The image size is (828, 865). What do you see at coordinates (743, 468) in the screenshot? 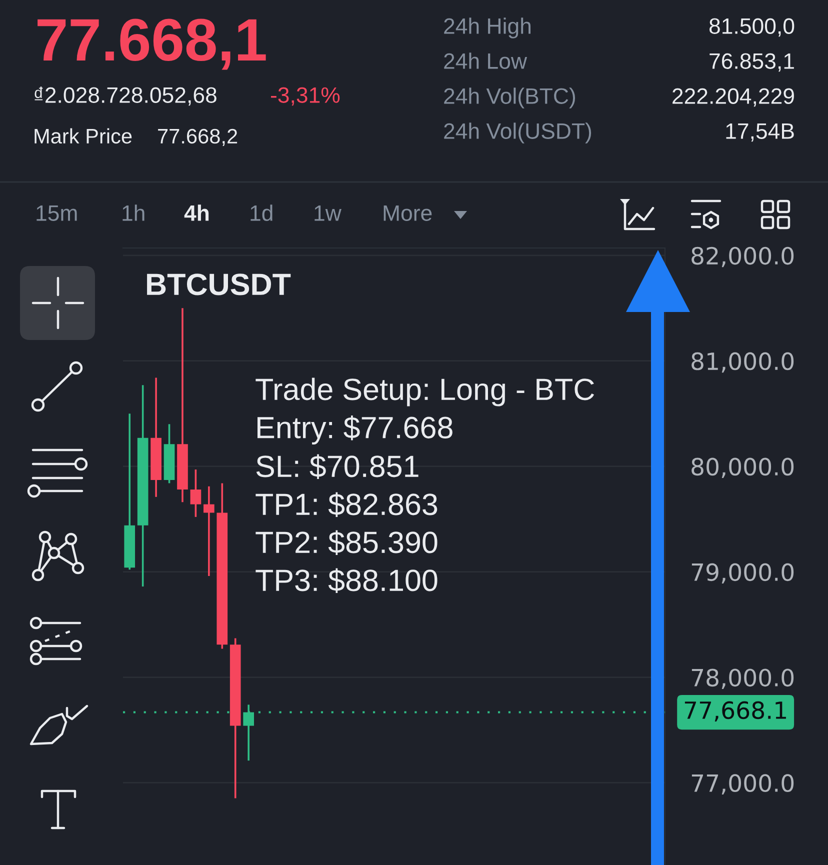
I see `y-tick-label: 80,000.0` at bounding box center [743, 468].